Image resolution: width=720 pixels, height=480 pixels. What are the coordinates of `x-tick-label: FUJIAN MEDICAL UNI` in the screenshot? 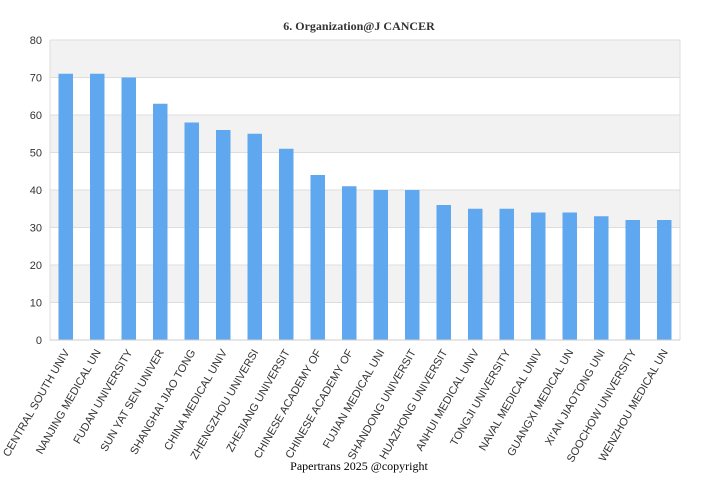 It's located at (354, 399).